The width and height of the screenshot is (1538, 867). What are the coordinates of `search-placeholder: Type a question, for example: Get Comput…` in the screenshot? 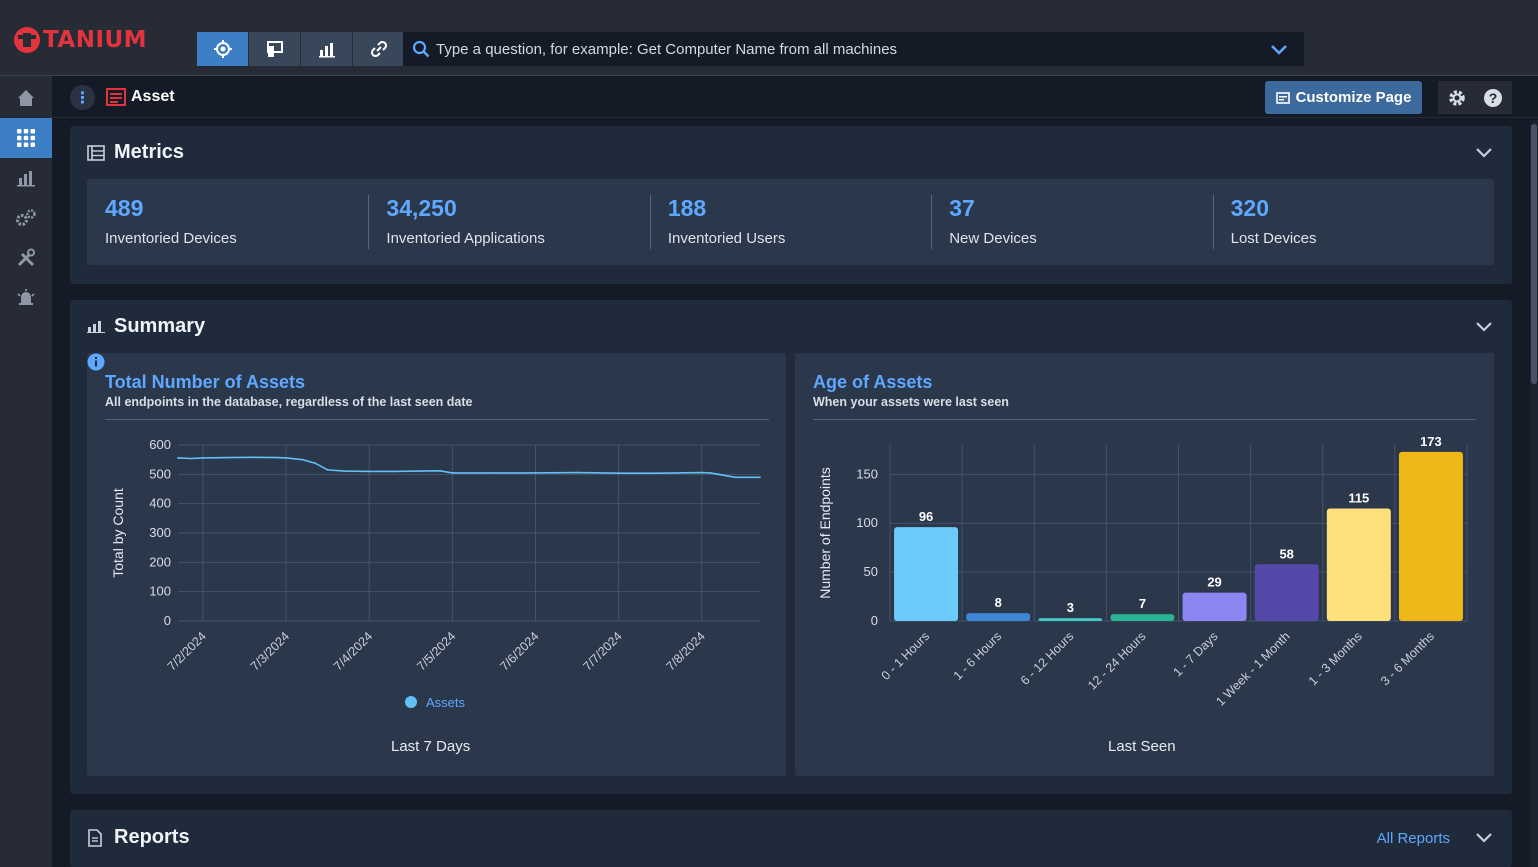 It's located at (667, 49).